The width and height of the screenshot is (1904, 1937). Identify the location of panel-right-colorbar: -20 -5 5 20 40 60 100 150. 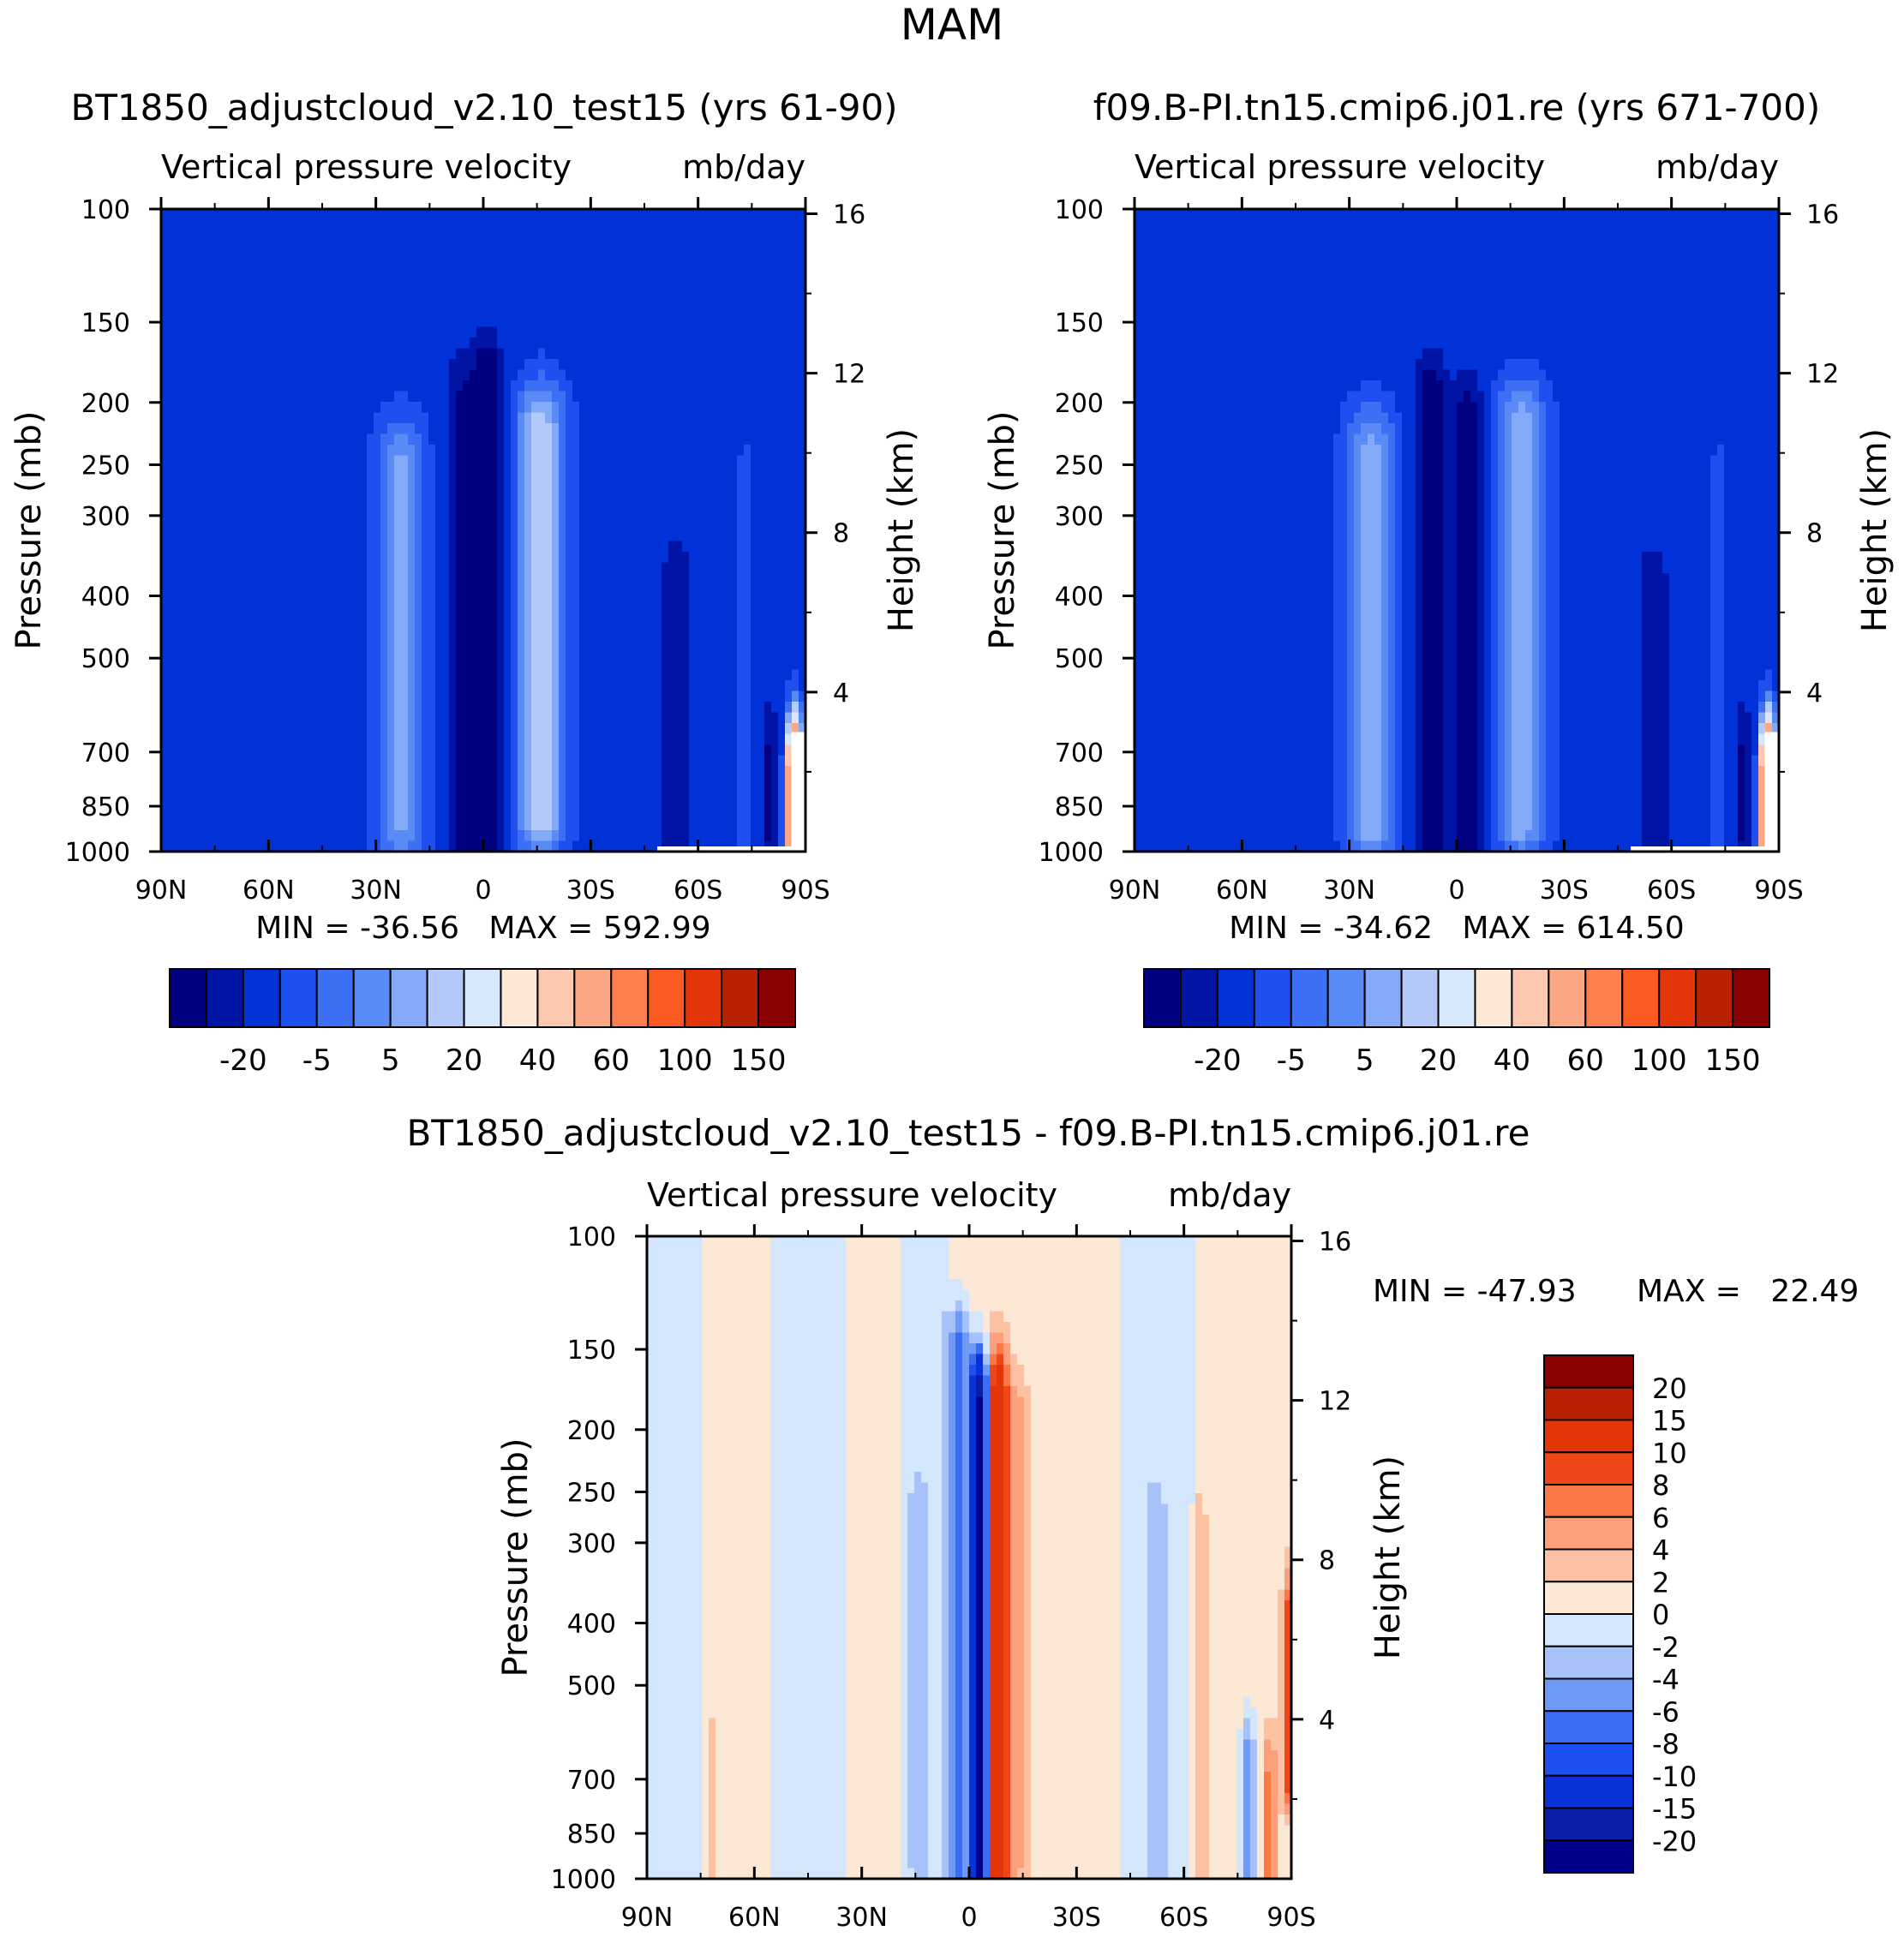
(1457, 1023).